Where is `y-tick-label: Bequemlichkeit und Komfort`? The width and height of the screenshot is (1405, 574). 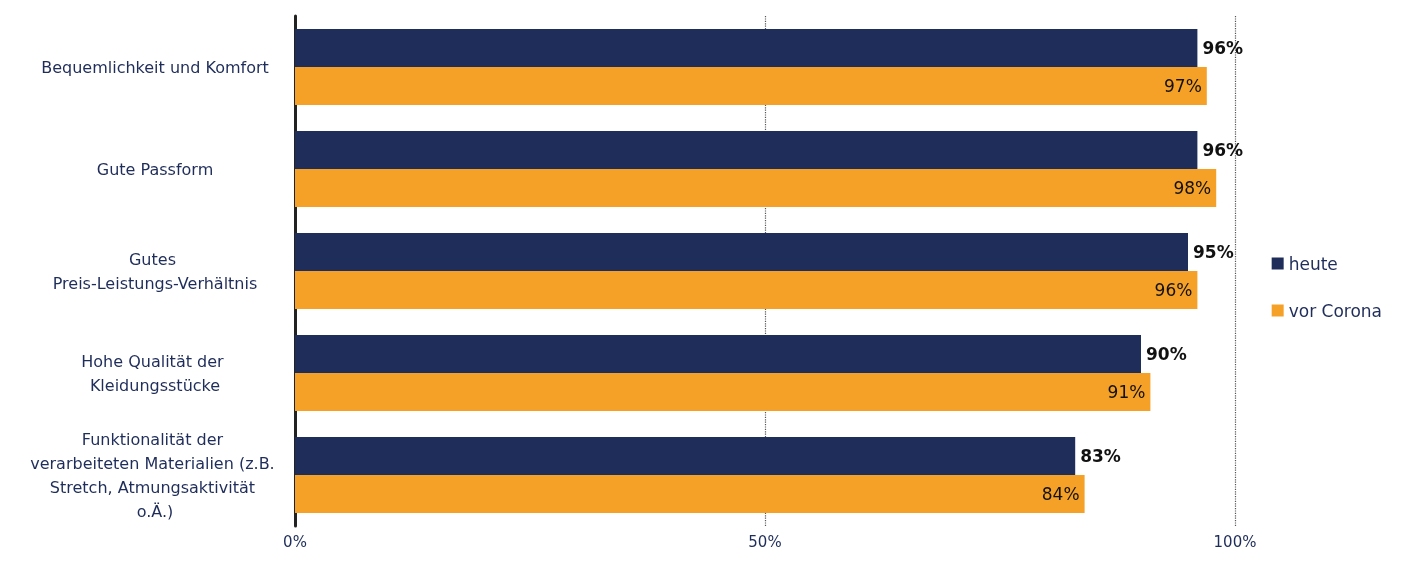 y-tick-label: Bequemlichkeit und Komfort is located at coordinates (155, 67).